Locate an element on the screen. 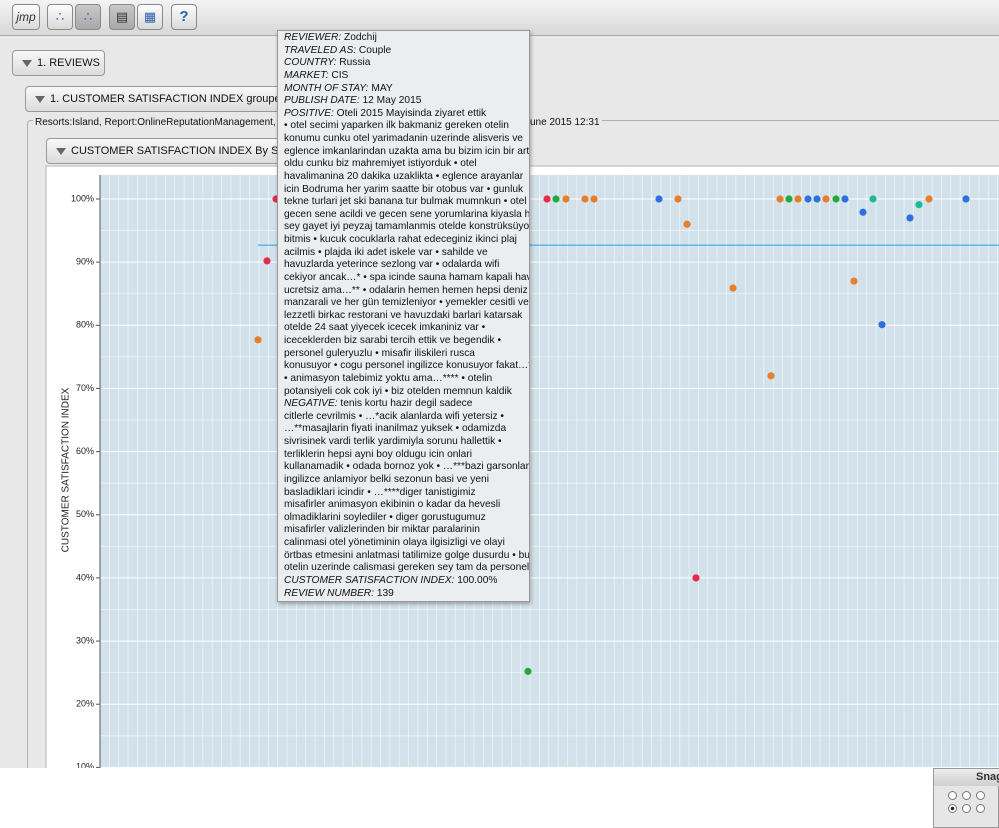 Image resolution: width=999 pixels, height=828 pixels. tooltip-line: MONTH OF STAY: MAY is located at coordinates (406, 89).